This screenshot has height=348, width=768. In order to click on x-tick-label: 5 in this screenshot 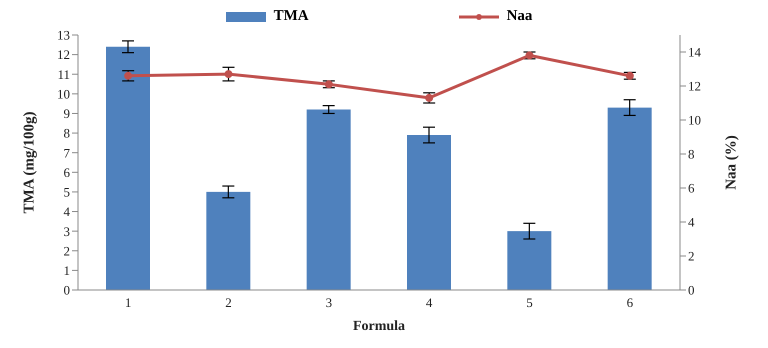, I will do `click(529, 302)`.